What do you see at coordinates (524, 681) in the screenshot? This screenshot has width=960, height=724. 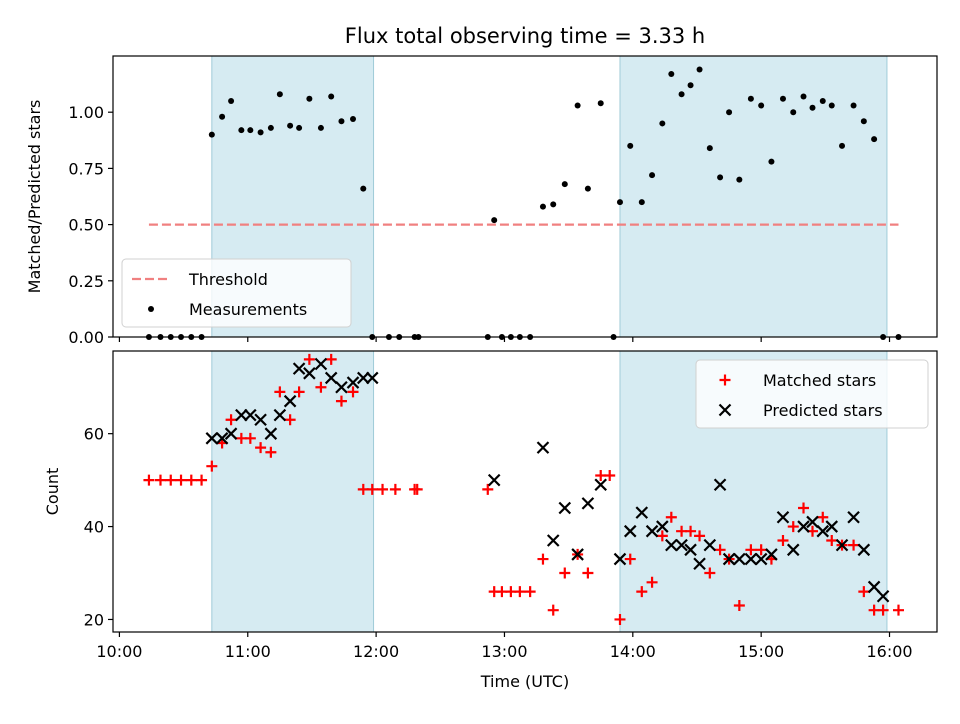 I see `x-axis-label: Time (UTC)` at bounding box center [524, 681].